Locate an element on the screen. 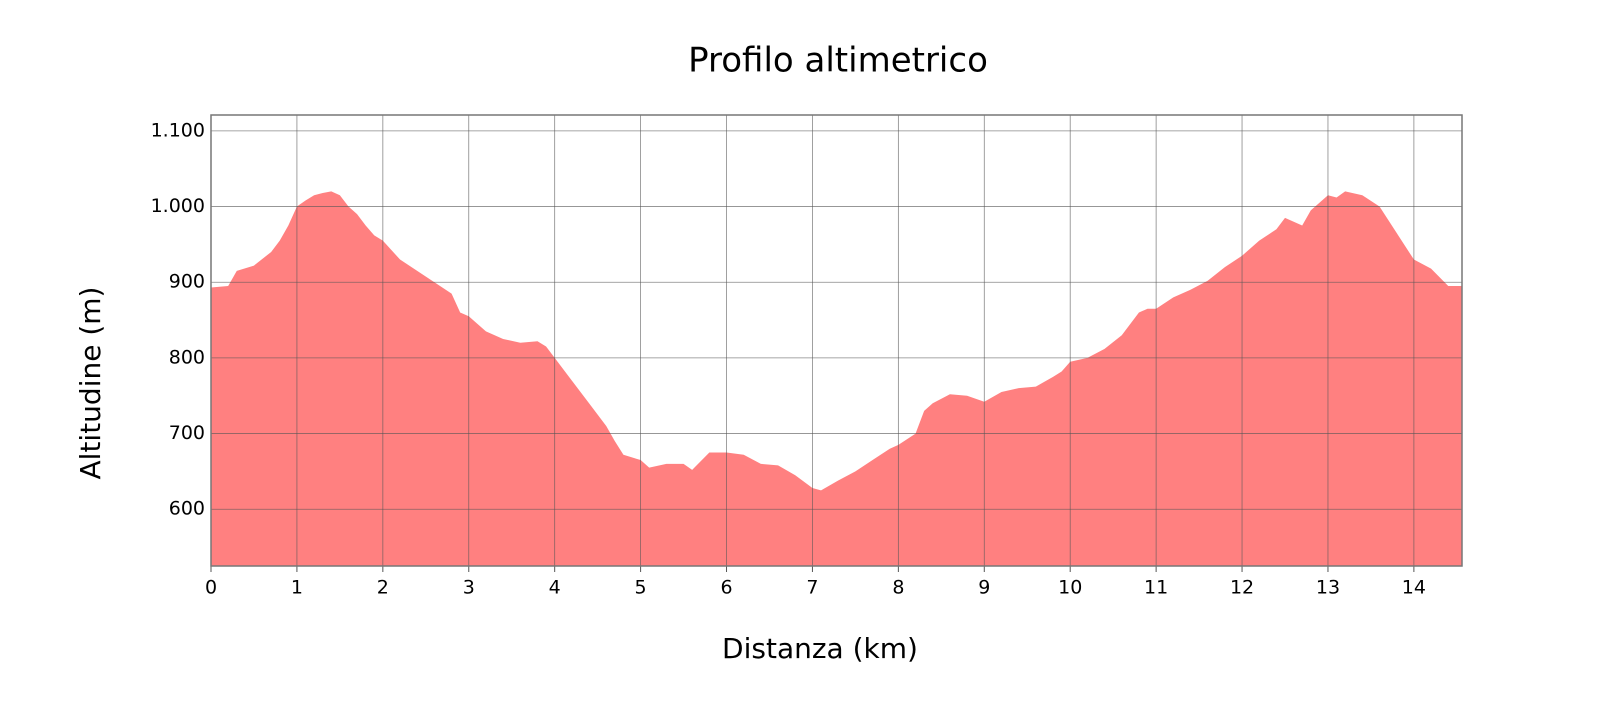 Image resolution: width=1600 pixels, height=725 pixels. x-axis-label: Distanza (km) is located at coordinates (820, 648).